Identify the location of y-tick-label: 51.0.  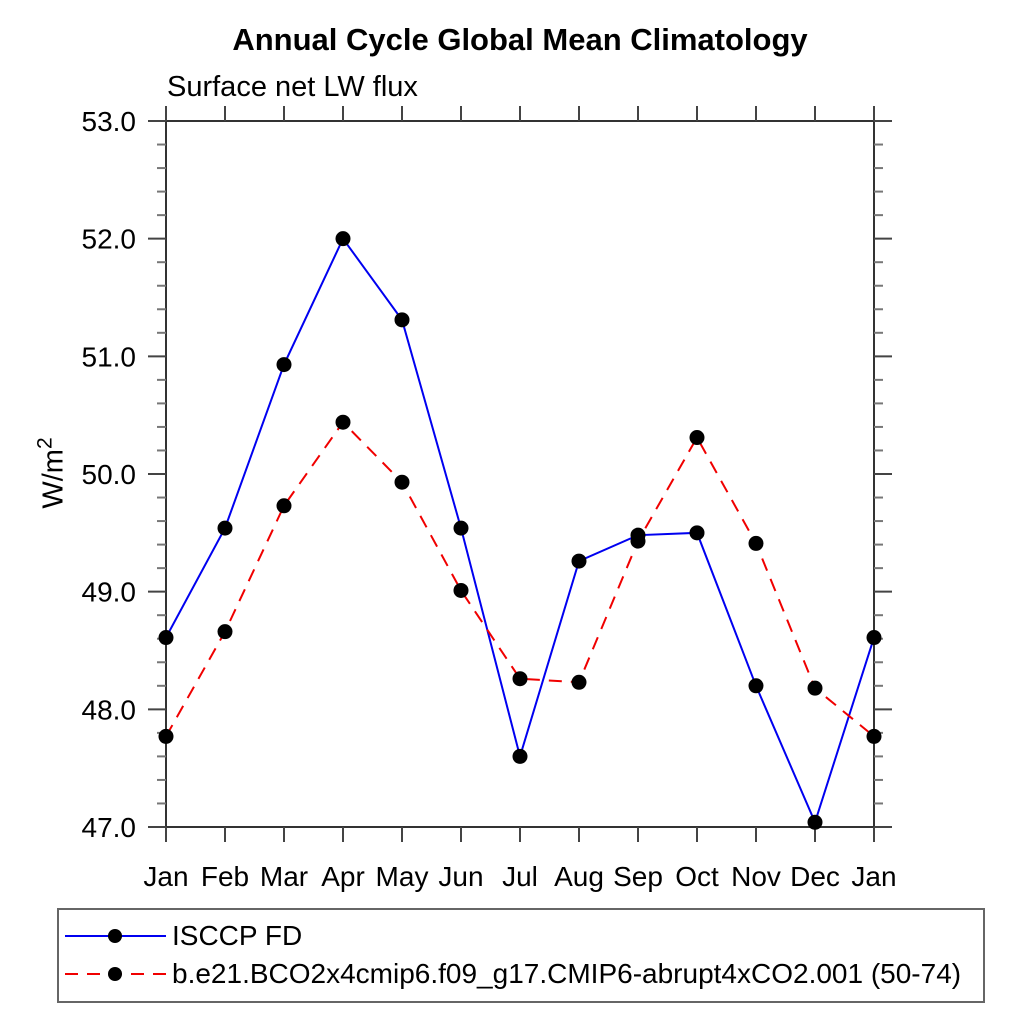
(109, 356).